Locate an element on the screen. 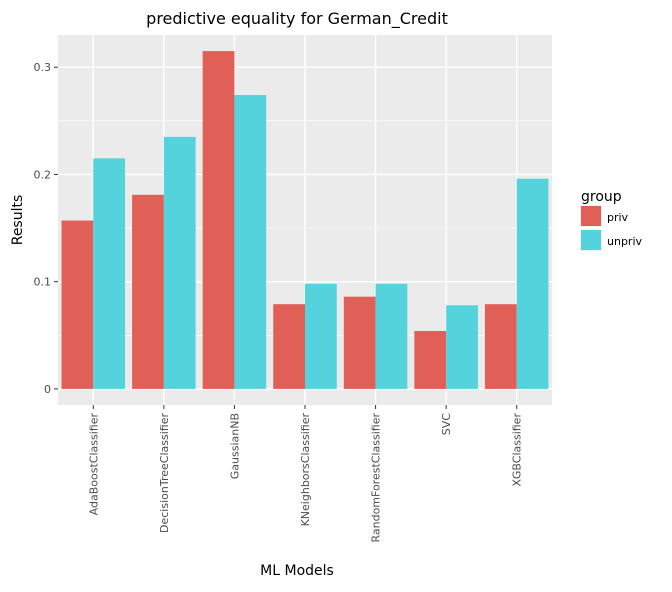 This screenshot has height=592, width=672. bar-priv-adaboostclassifier is located at coordinates (77, 304).